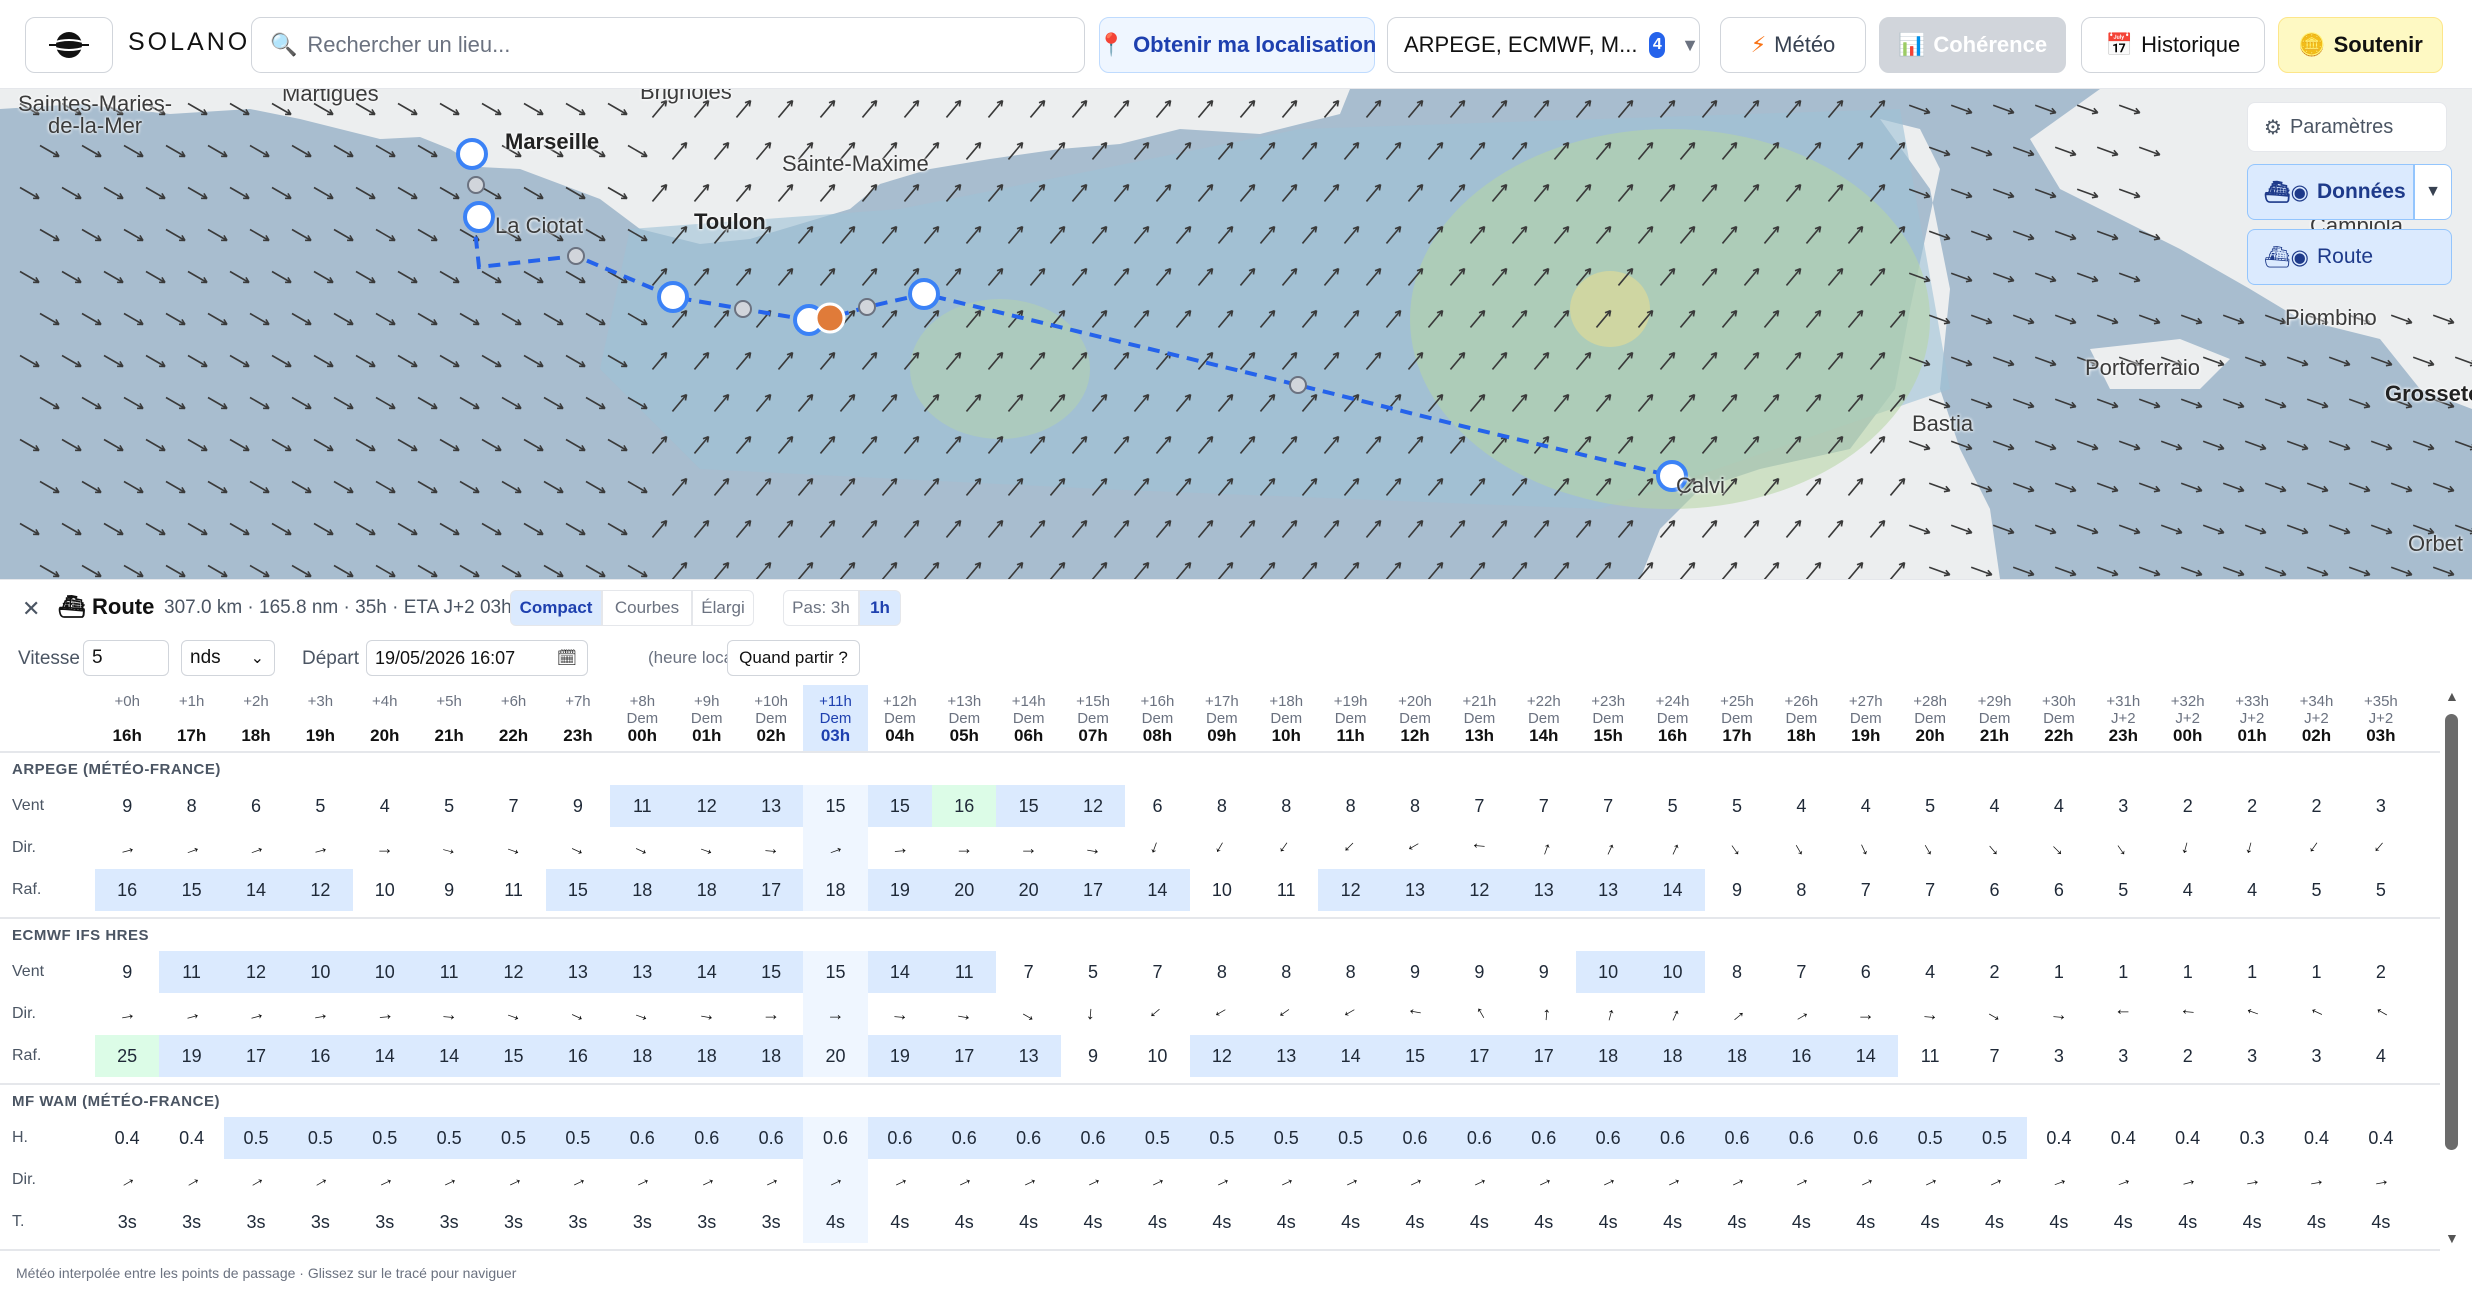 This screenshot has width=2472, height=1290. What do you see at coordinates (2330, 192) in the screenshot?
I see `donnees-button: ⛴◉ Données` at bounding box center [2330, 192].